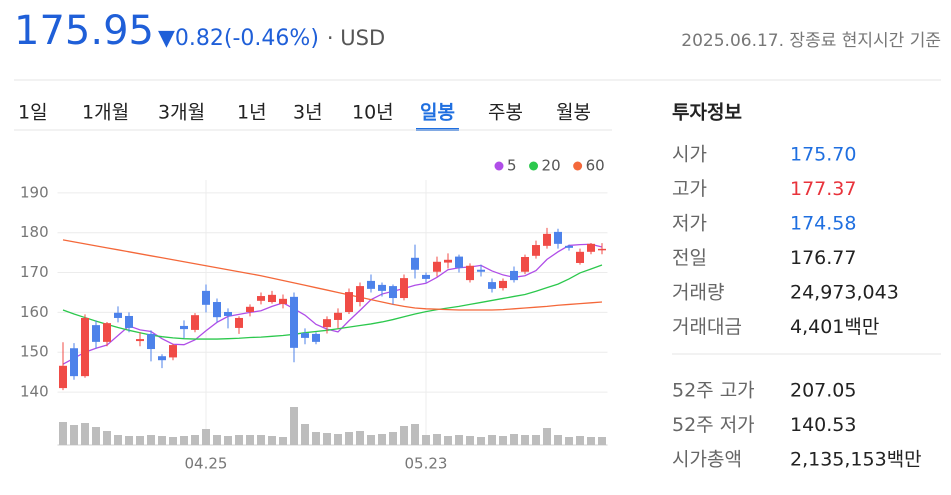 The width and height of the screenshot is (951, 495). What do you see at coordinates (252, 113) in the screenshot?
I see `tab: 1년` at bounding box center [252, 113].